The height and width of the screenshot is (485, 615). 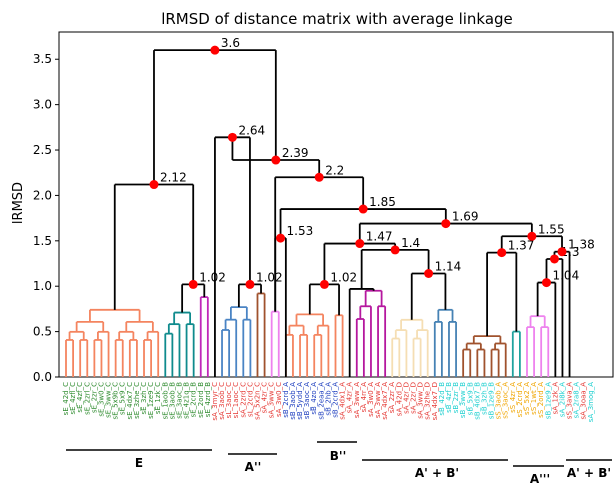 I want to click on leaf-label: sE_3zh_C, so click(x=144, y=398).